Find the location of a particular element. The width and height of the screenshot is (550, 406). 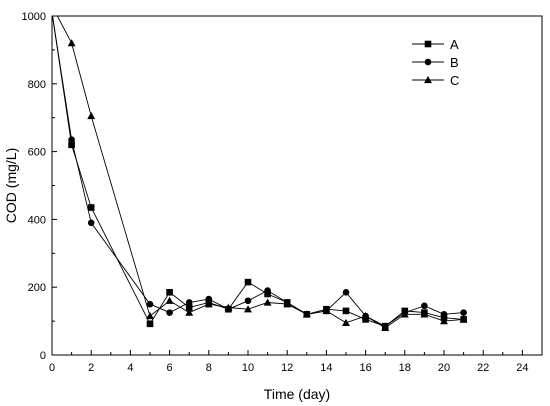

y-tick-label: 1000 is located at coordinates (34, 17).